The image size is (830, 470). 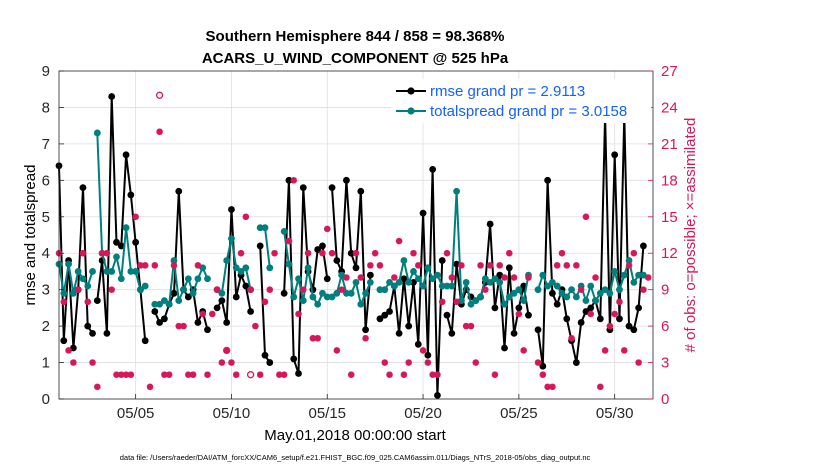 I want to click on legend-spread-marker, so click(x=411, y=111).